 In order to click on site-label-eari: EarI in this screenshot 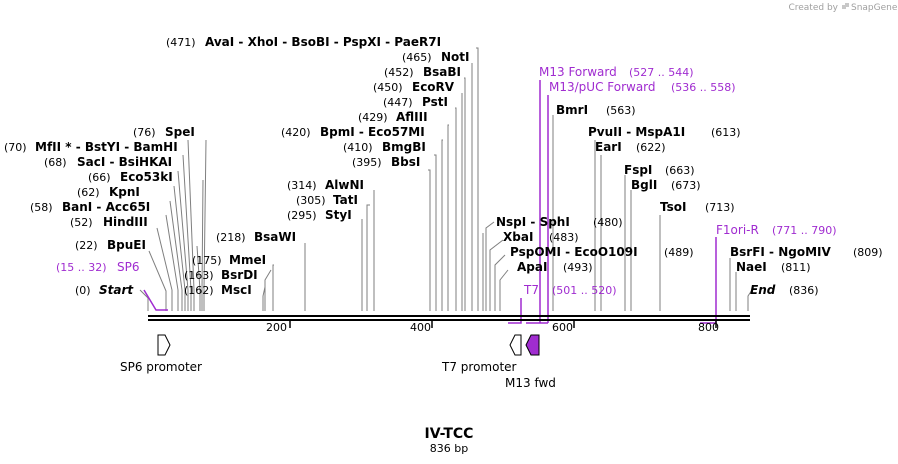, I will do `click(608, 147)`.